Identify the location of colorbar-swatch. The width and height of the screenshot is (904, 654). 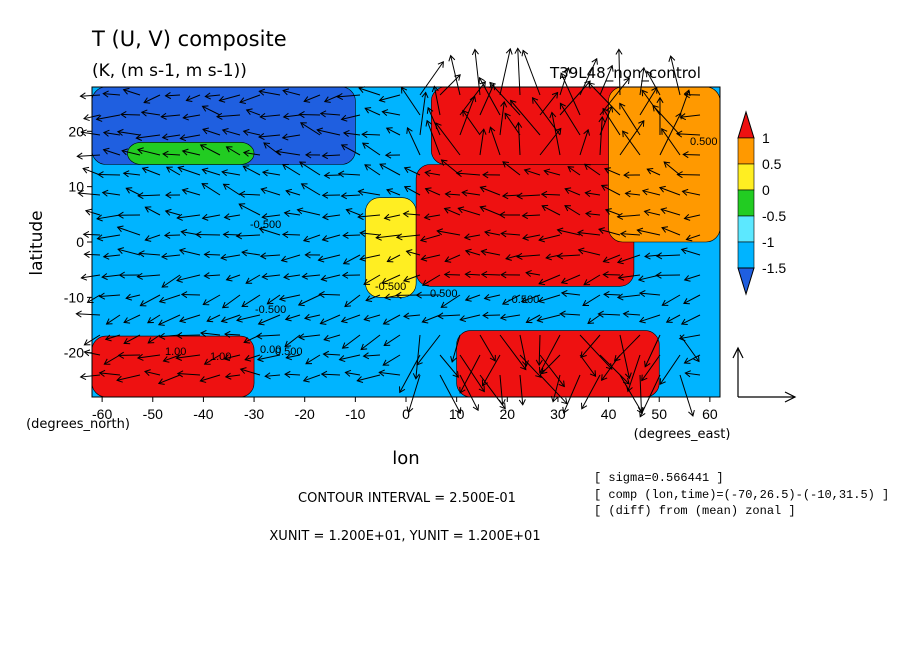
(746, 203).